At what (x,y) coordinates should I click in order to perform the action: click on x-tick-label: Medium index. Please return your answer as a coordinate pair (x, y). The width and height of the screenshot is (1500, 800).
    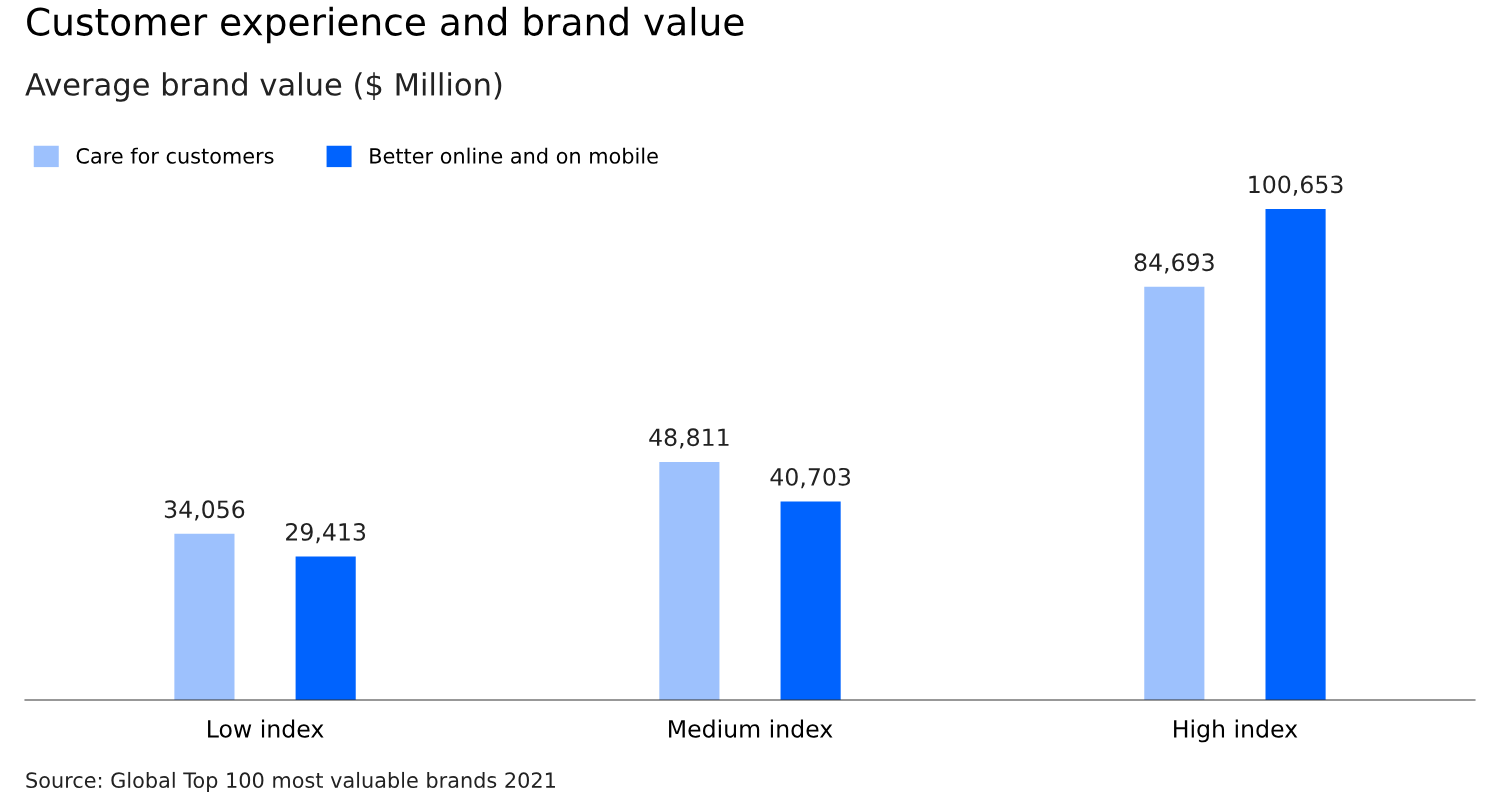
    Looking at the image, I should click on (751, 728).